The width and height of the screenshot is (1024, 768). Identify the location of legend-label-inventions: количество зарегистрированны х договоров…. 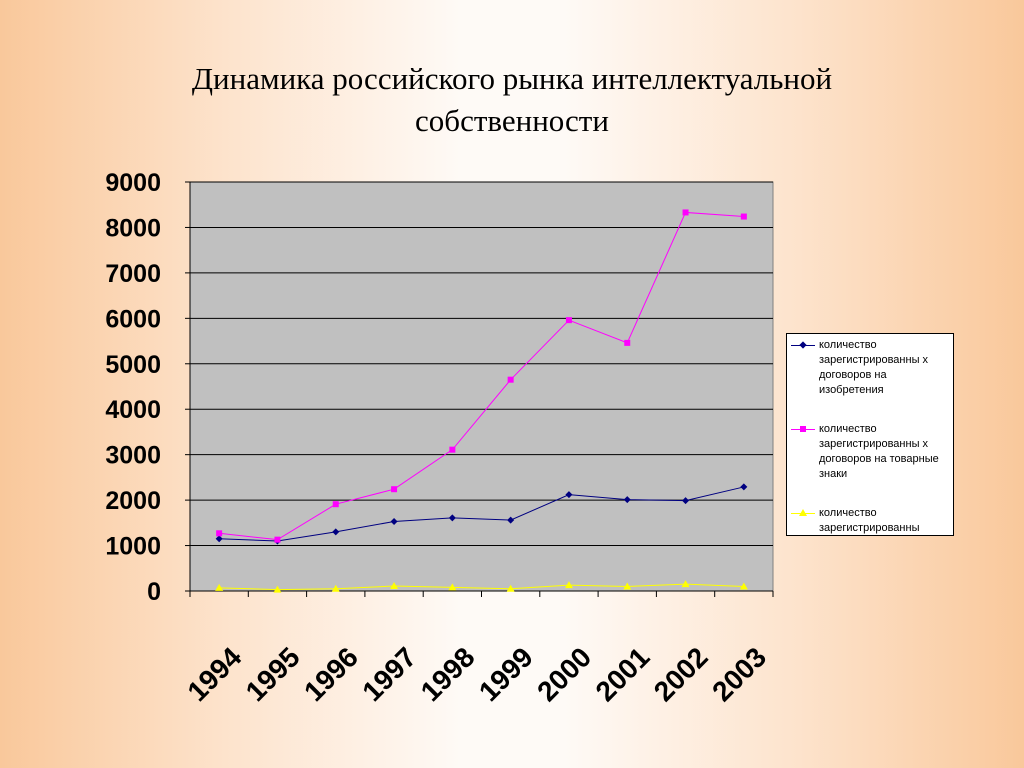
(874, 367).